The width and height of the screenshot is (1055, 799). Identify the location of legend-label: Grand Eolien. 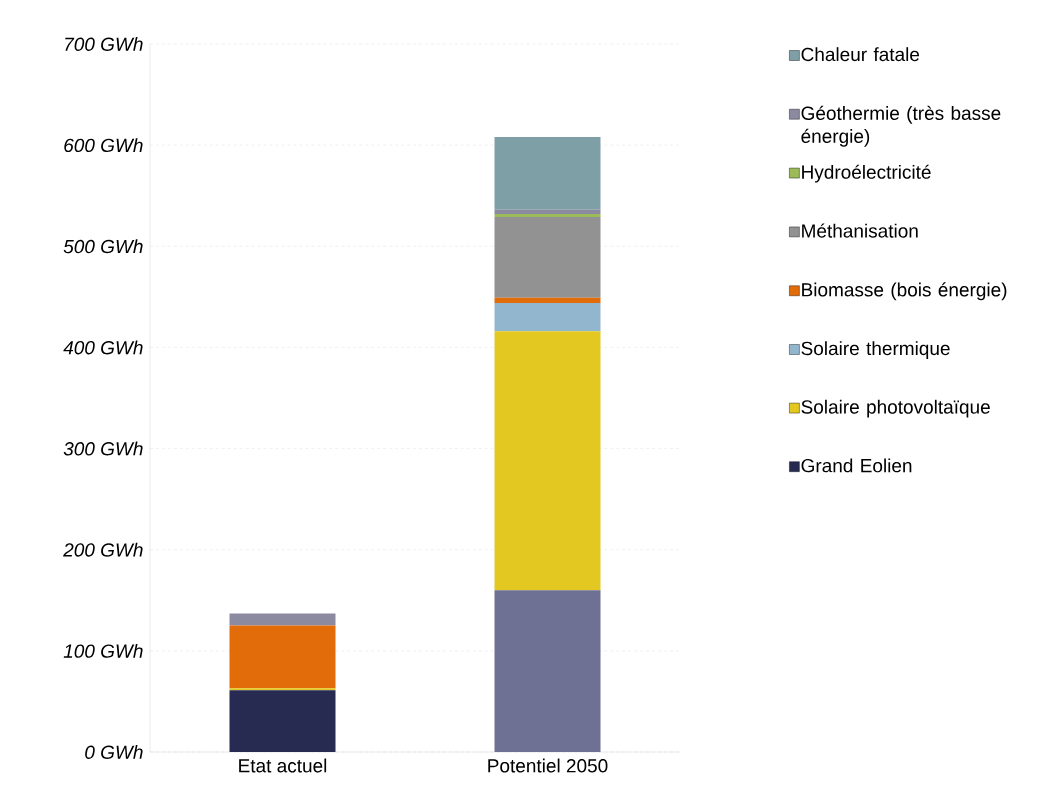
(856, 465).